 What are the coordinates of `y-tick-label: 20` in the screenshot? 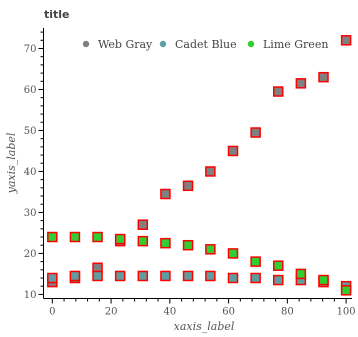 It's located at (30, 254).